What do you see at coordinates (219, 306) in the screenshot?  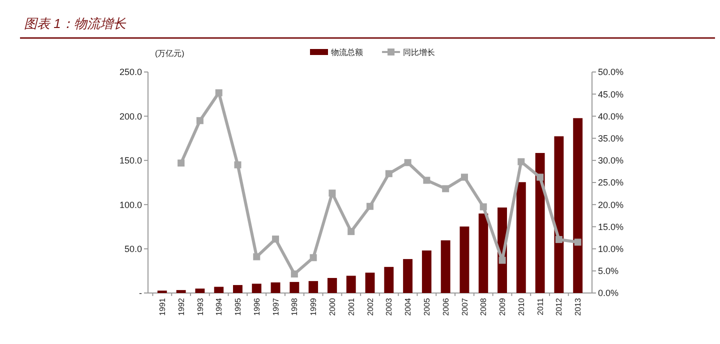 I see `x-tick-label: 1994` at bounding box center [219, 306].